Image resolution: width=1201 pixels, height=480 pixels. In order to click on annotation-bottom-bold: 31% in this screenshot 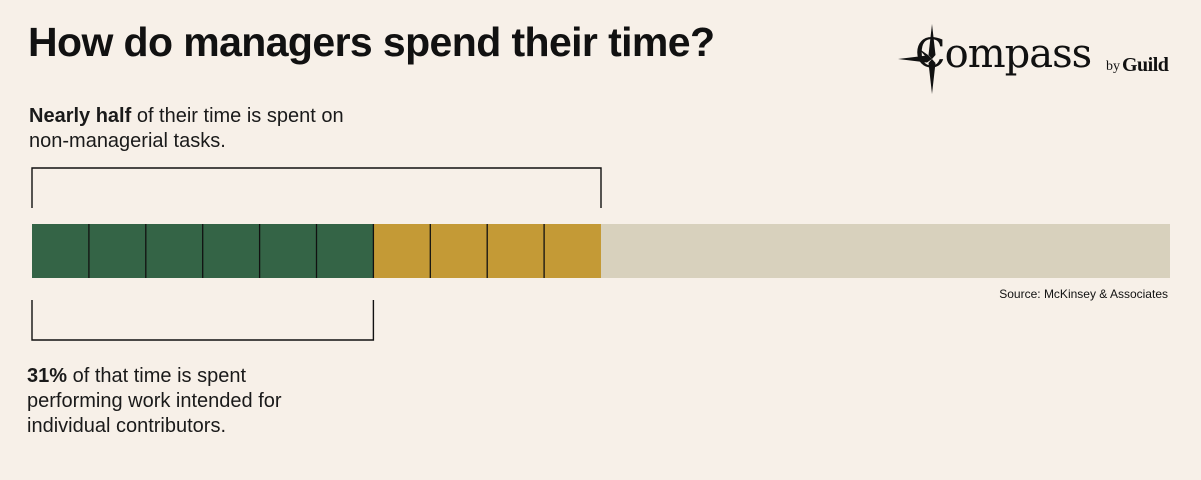, I will do `click(47, 376)`.